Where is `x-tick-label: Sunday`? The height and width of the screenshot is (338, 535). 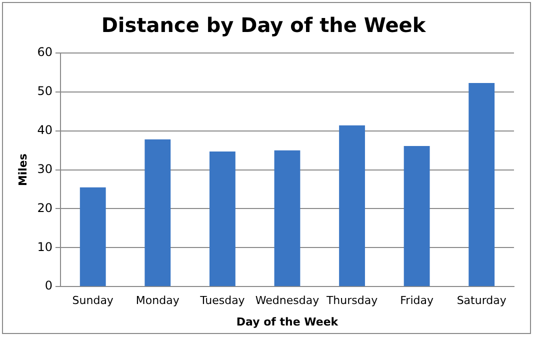 x-tick-label: Sunday is located at coordinates (93, 301).